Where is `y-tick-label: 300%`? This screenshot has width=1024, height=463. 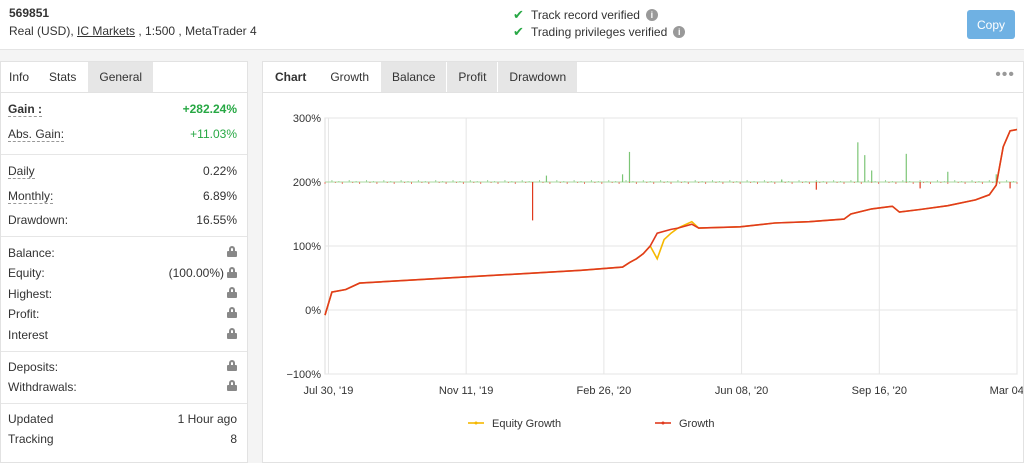 y-tick-label: 300% is located at coordinates (307, 119).